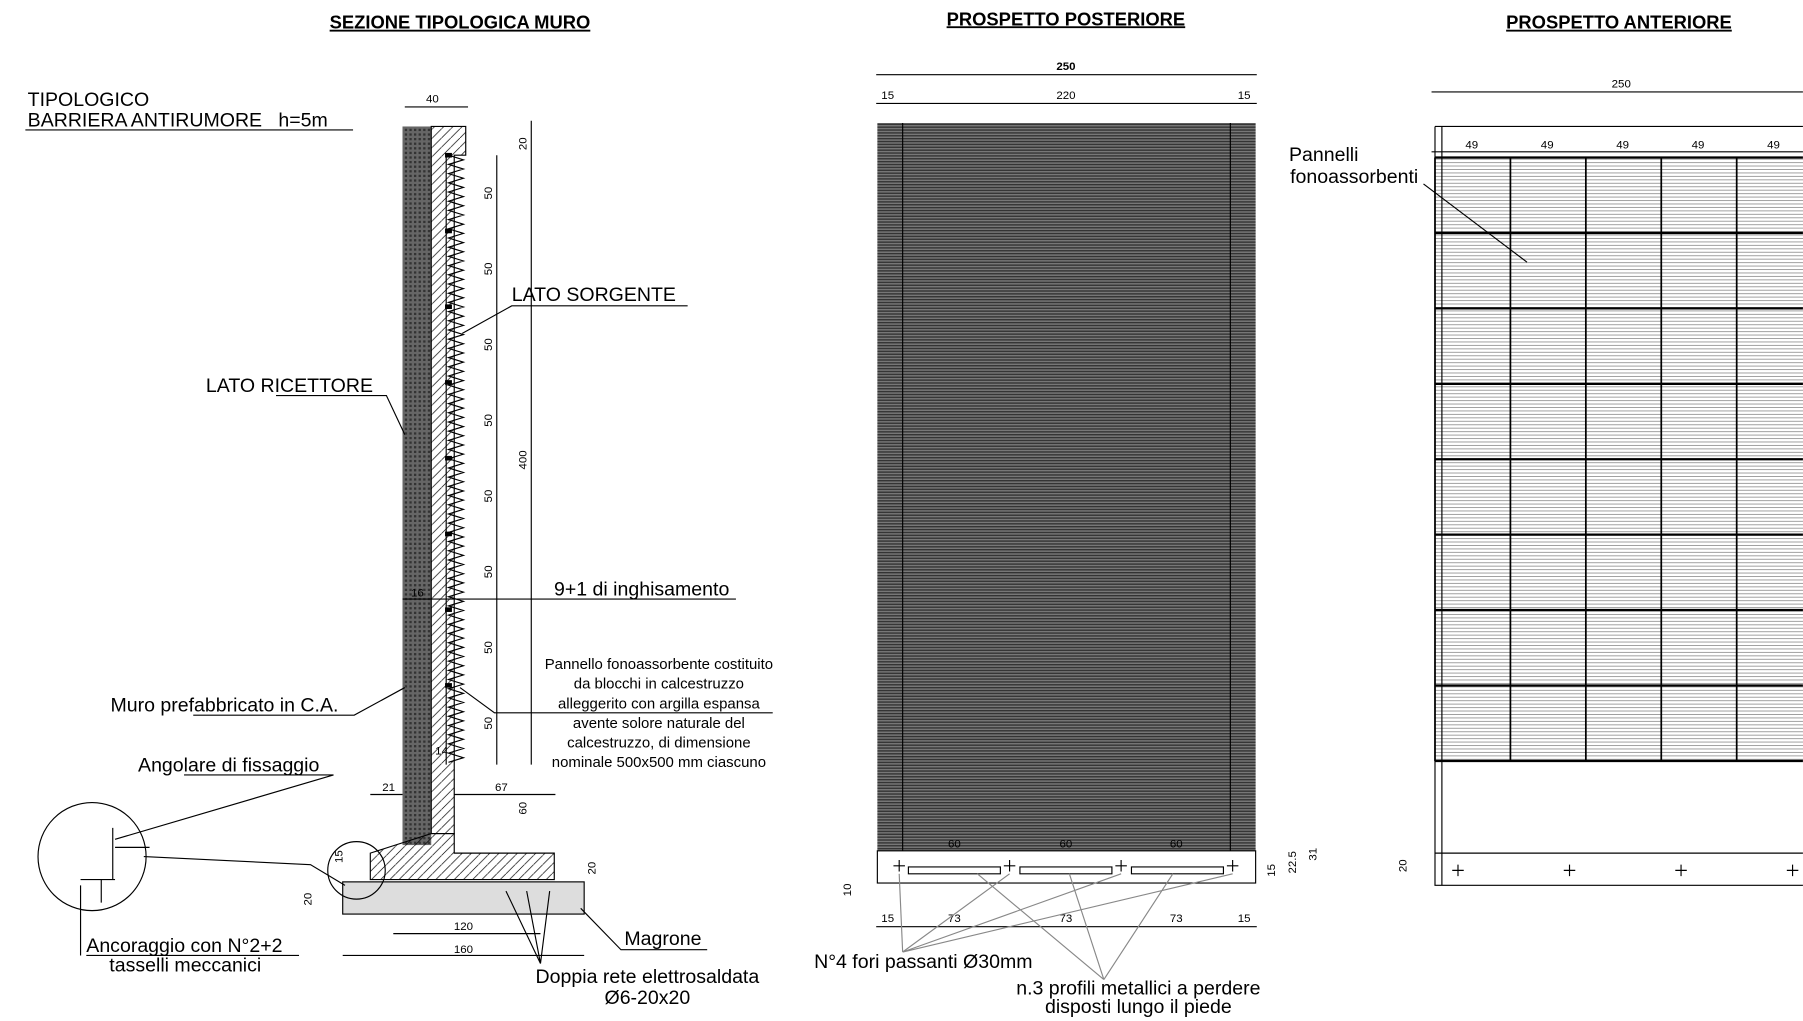  Describe the element at coordinates (1138, 989) in the screenshot. I see `label: n.3 profili metallici a perdere` at that location.